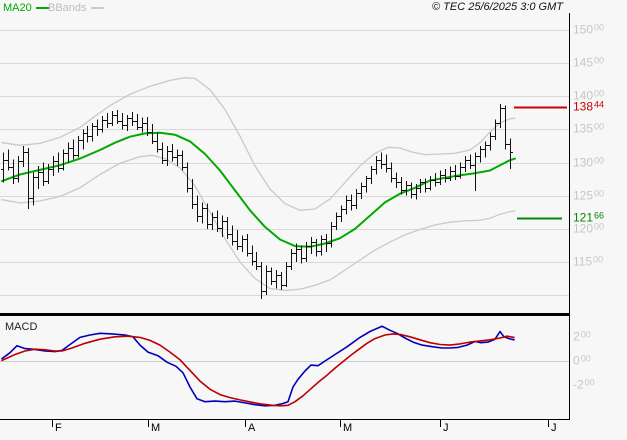  I want to click on macd-signal-line, so click(258, 370).